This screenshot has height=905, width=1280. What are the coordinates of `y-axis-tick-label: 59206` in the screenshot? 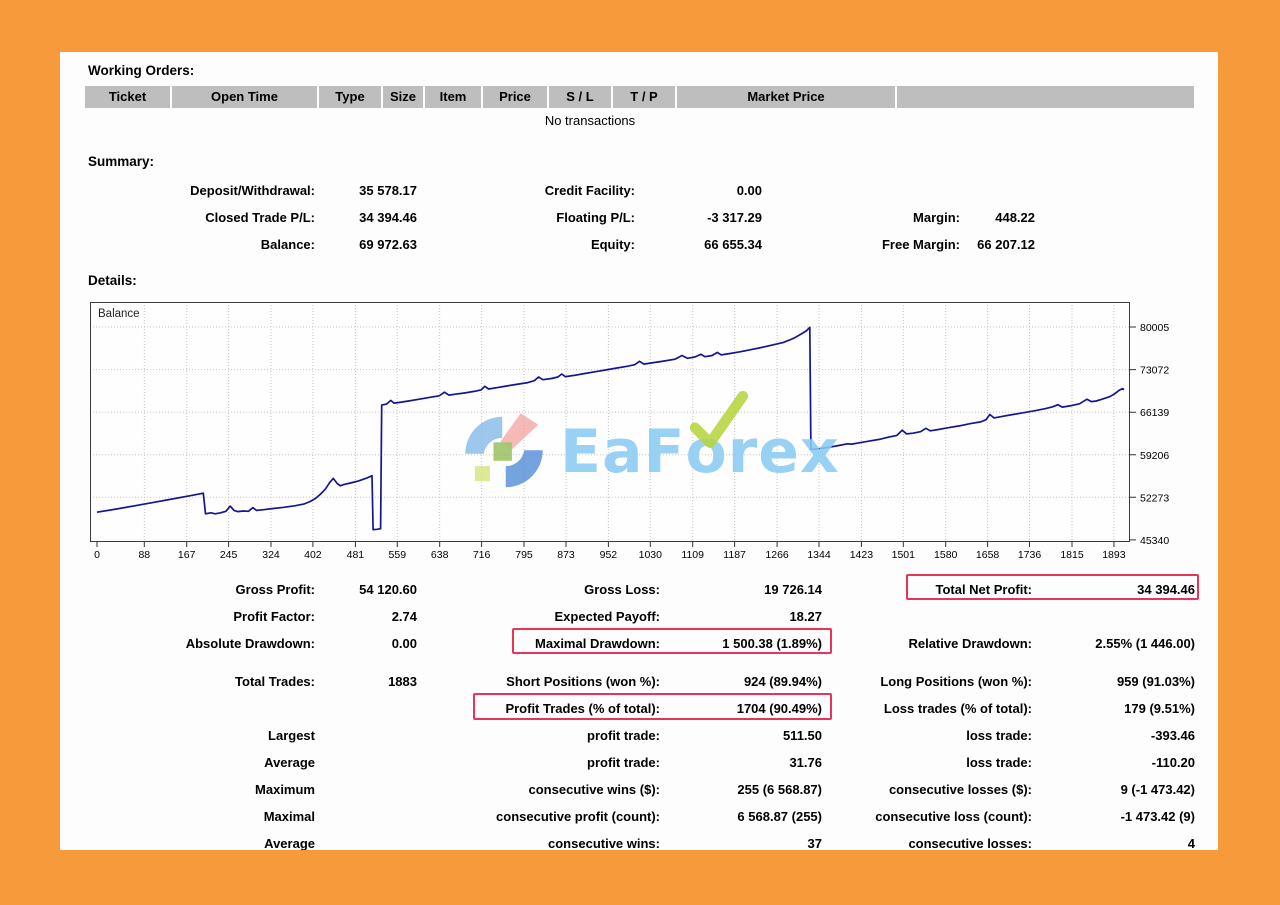 It's located at (1154, 456).